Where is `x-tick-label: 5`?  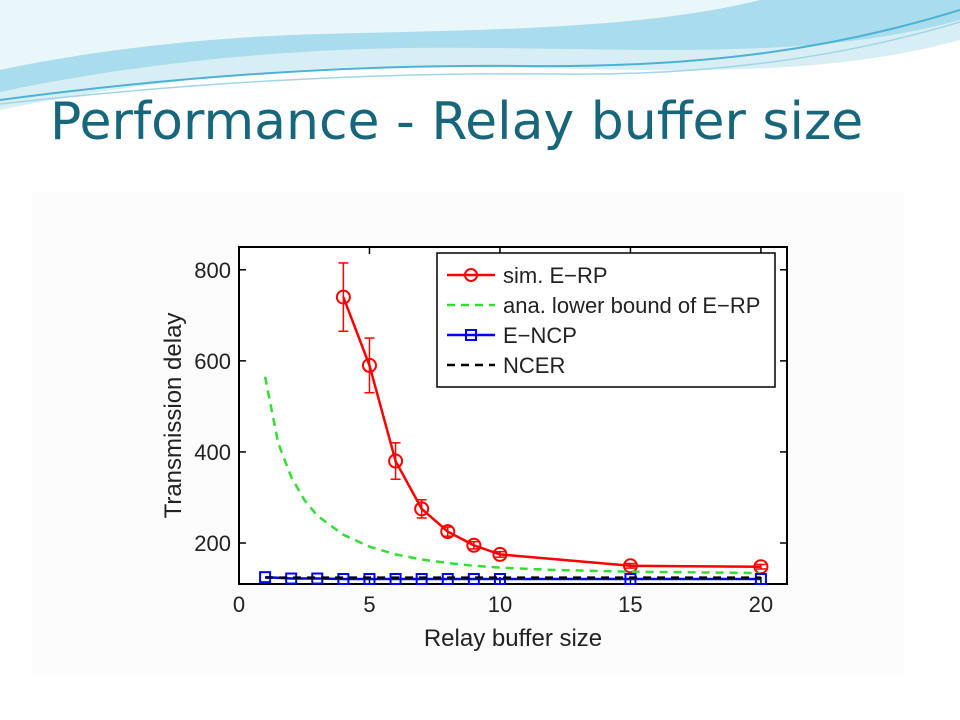
x-tick-label: 5 is located at coordinates (369, 604).